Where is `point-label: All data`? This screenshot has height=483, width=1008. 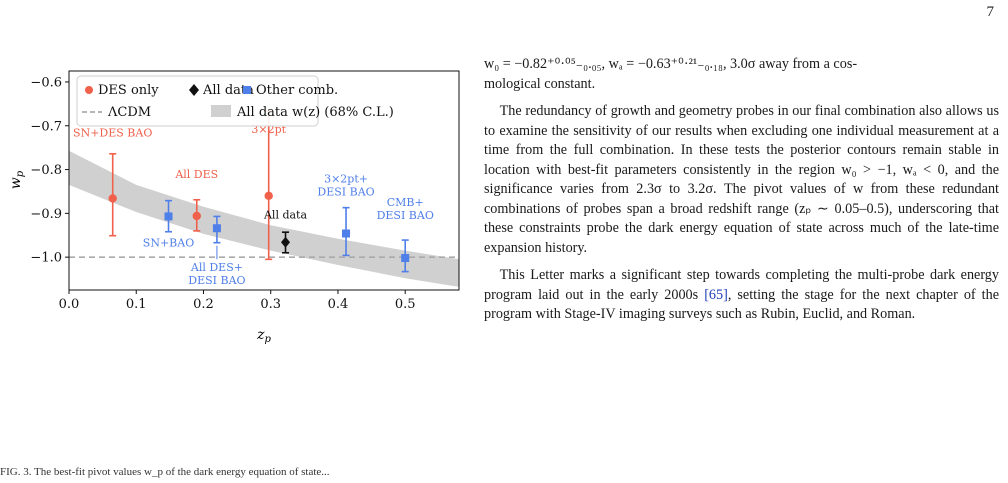 point-label: All data is located at coordinates (285, 214).